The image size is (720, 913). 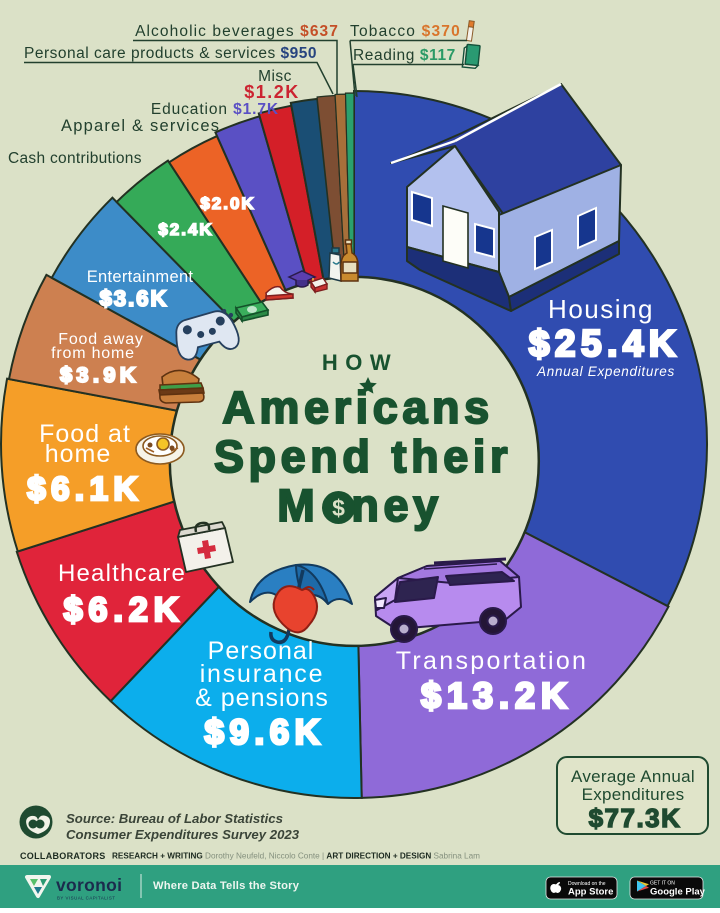 I want to click on svg-text: Housing, so click(x=601, y=309).